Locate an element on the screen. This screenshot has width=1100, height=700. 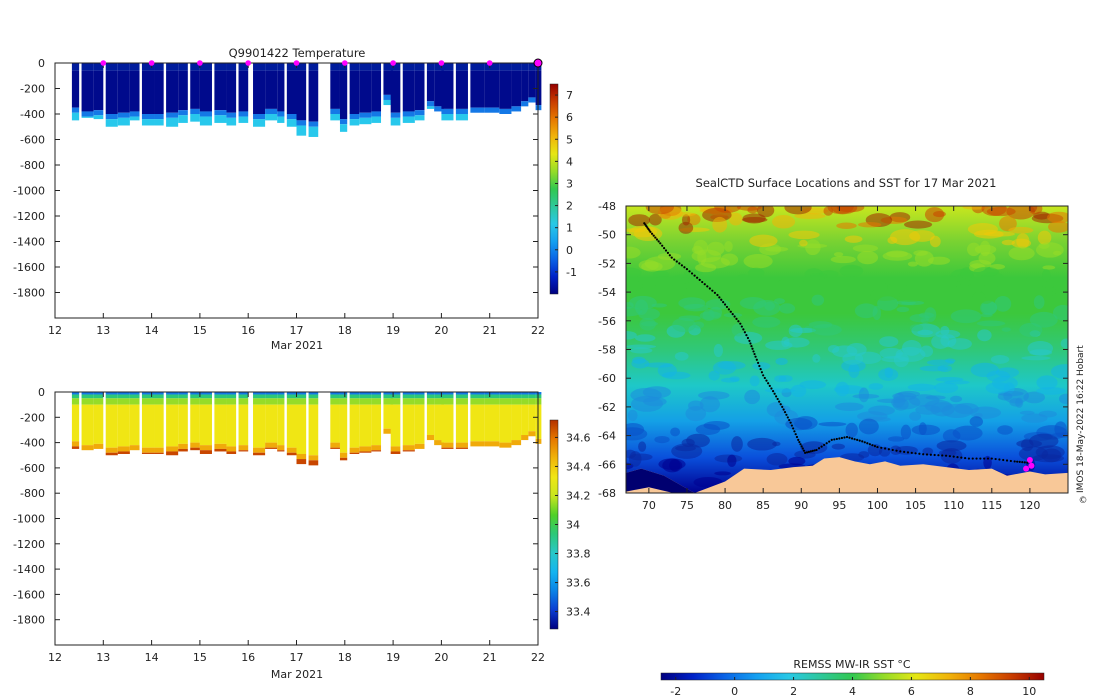
x-tick-label: 14 is located at coordinates (152, 330).